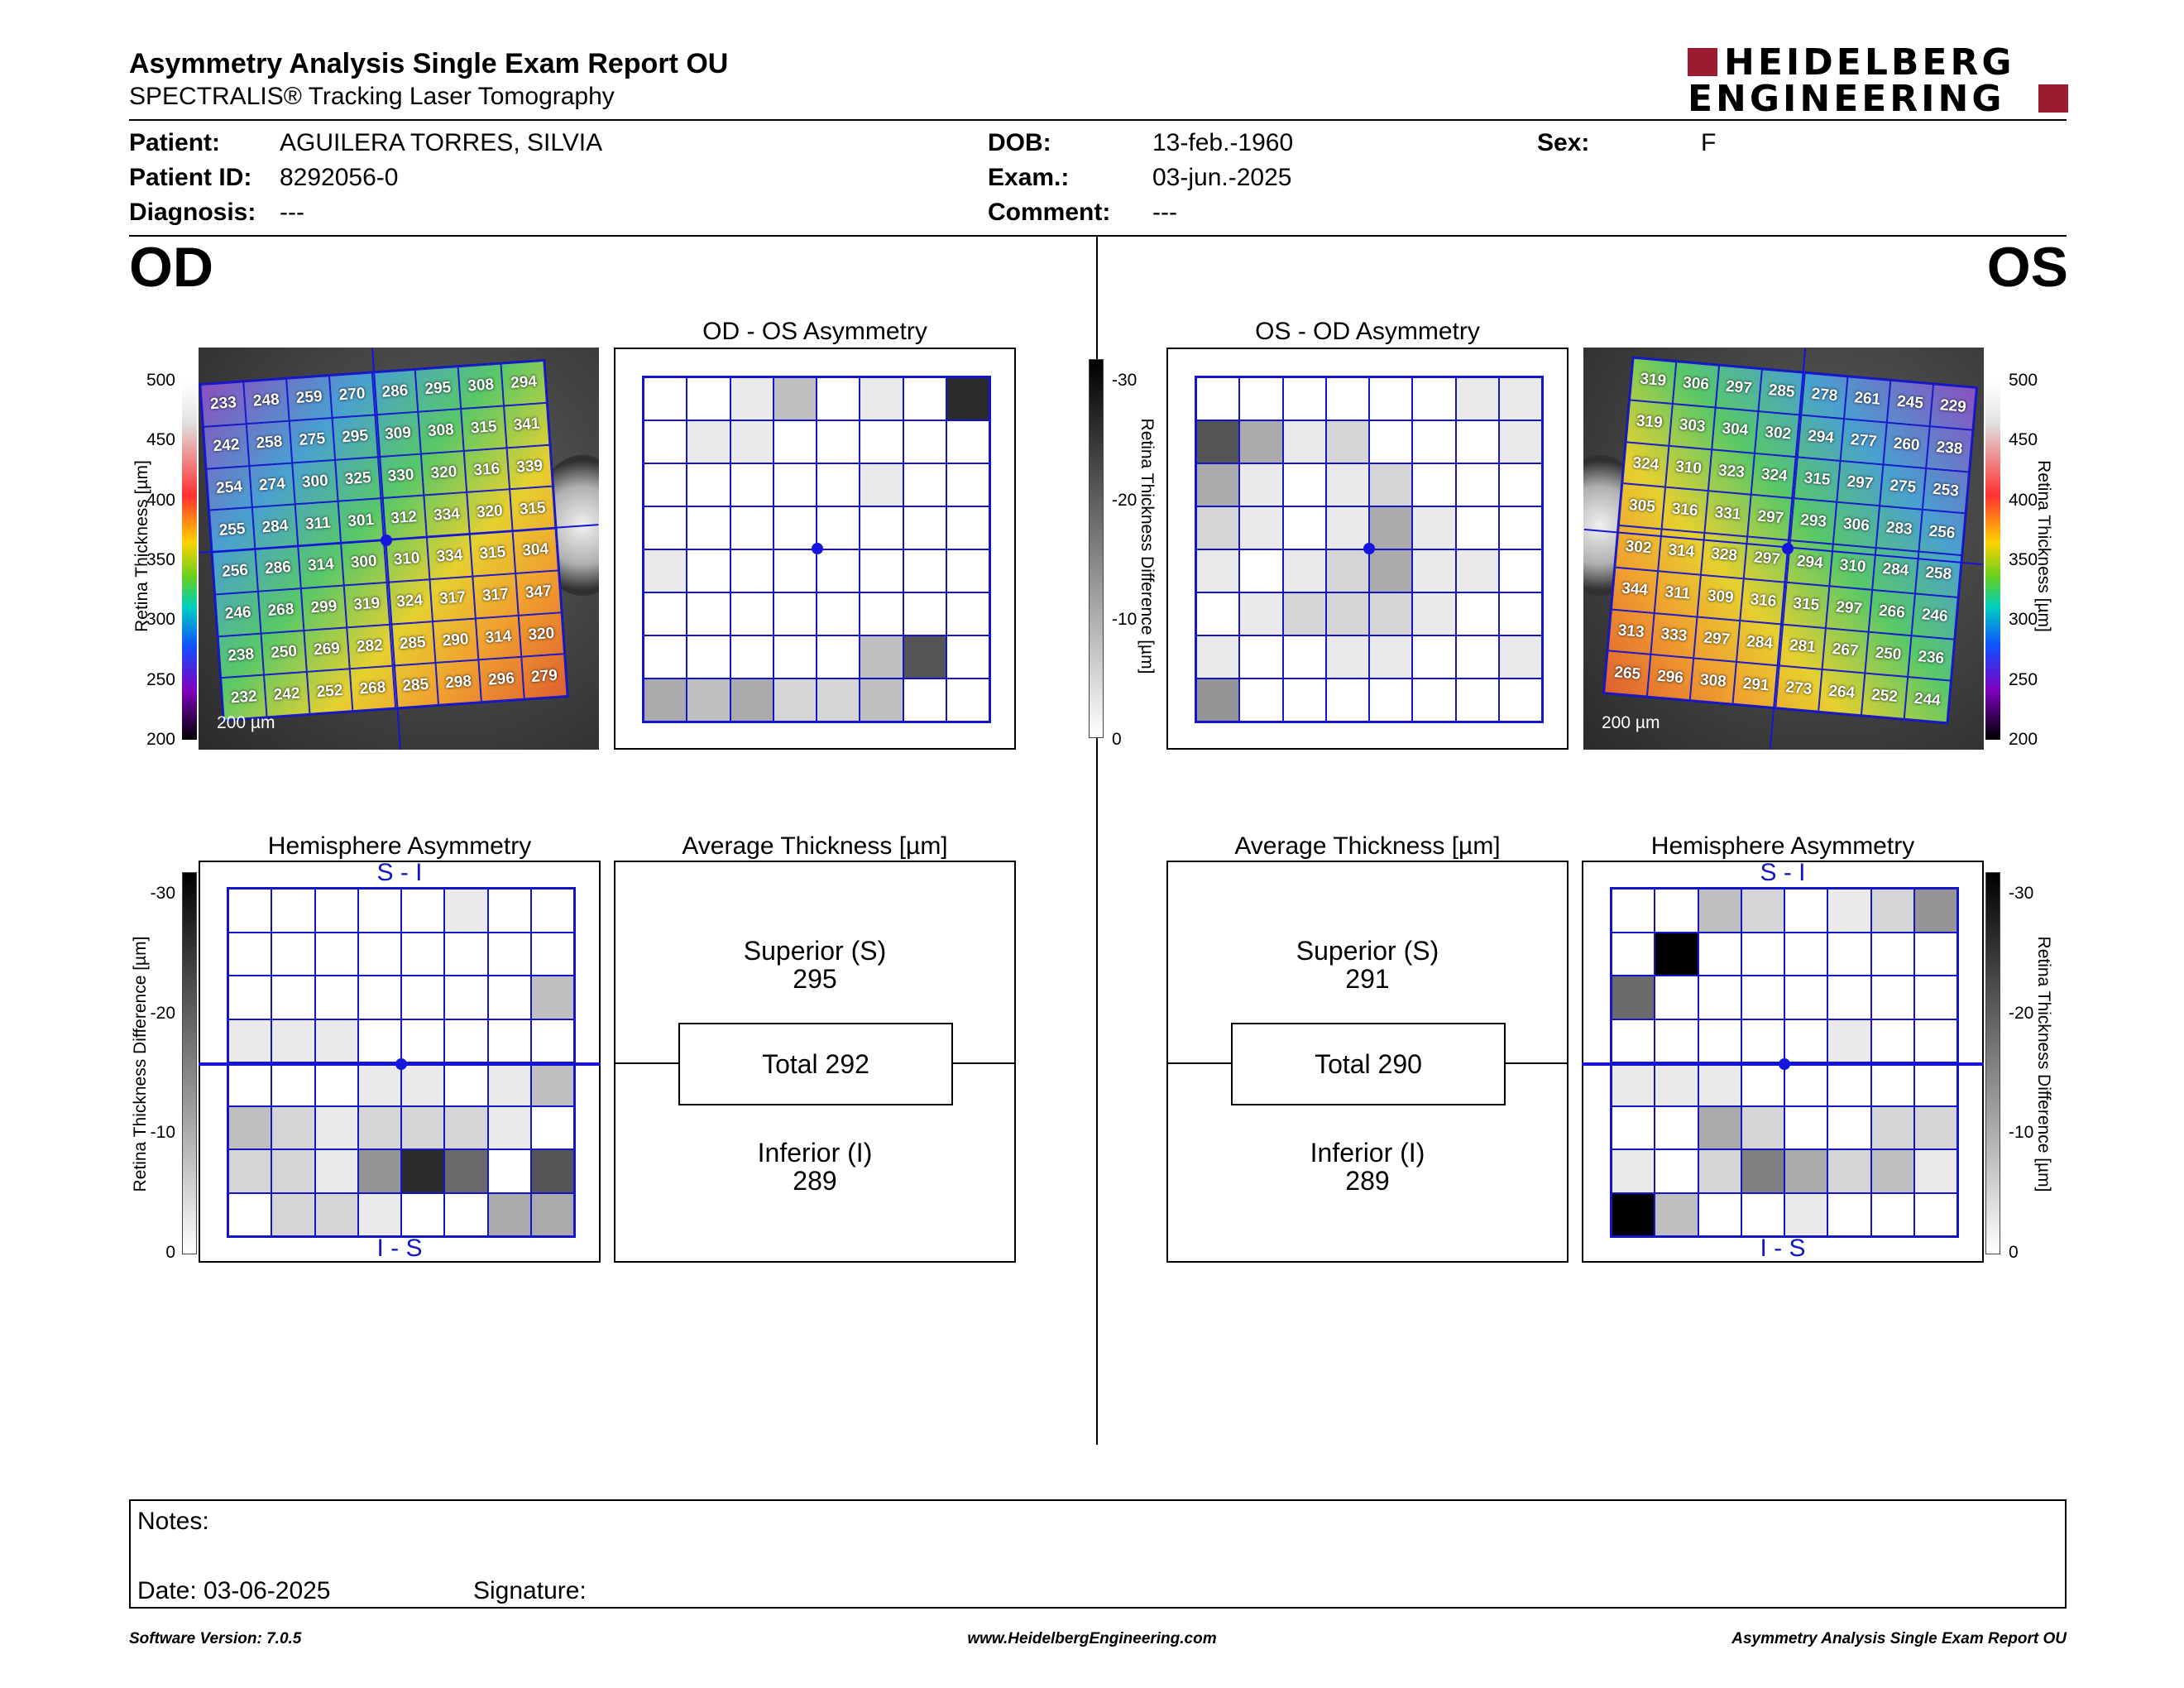 The image size is (2184, 1688). I want to click on os-hemi-diff-axis-label: Retina Thickness Difference [µm], so click(2043, 1064).